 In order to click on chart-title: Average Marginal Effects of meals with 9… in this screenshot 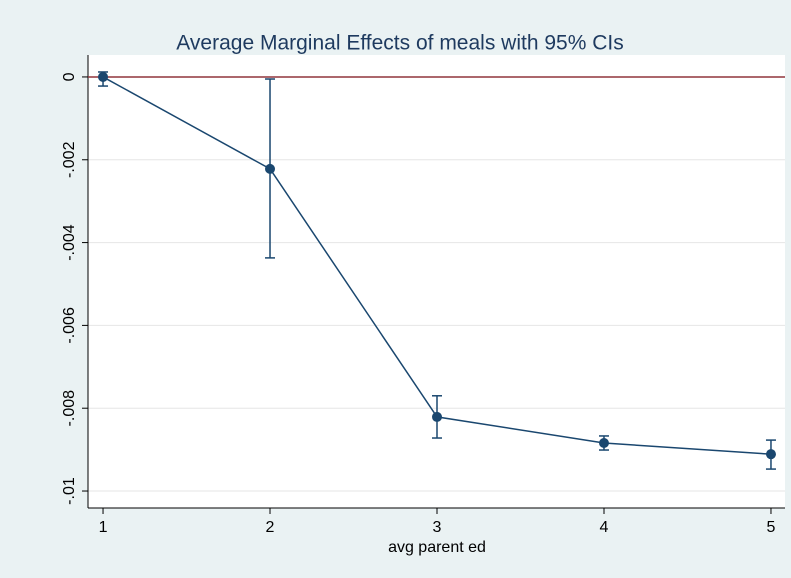, I will do `click(399, 43)`.